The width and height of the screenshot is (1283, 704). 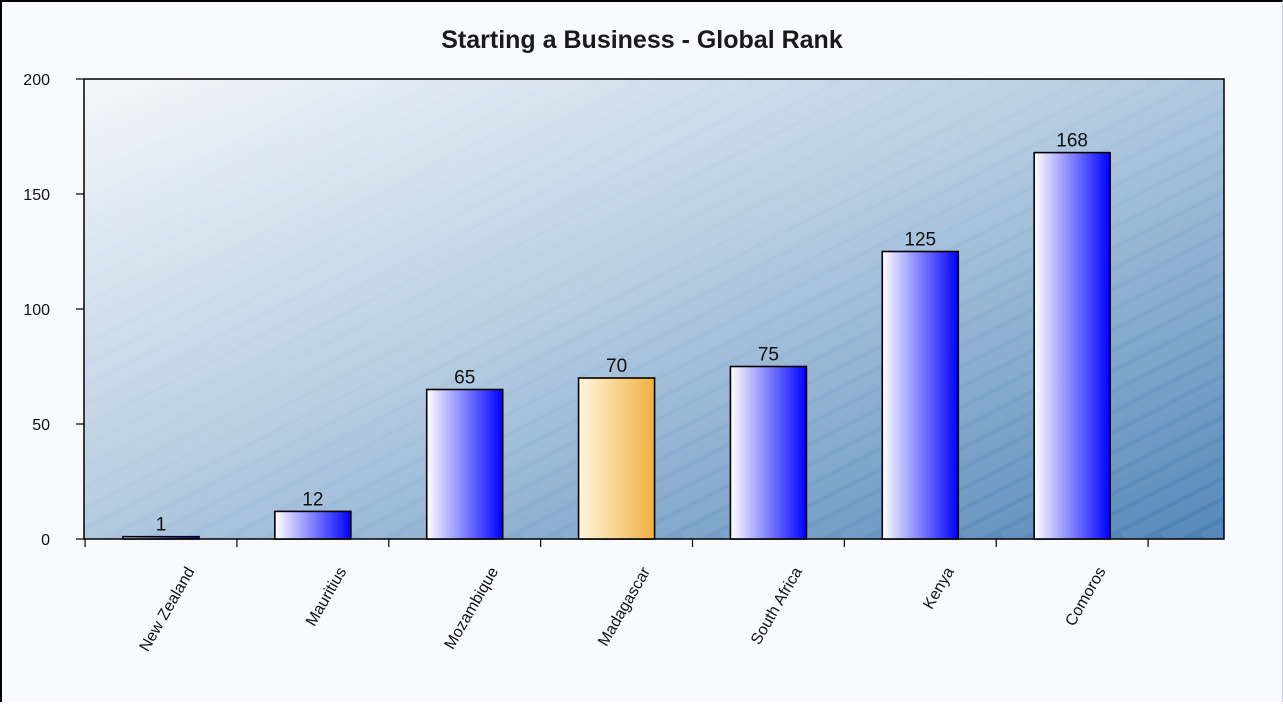 I want to click on y-tick-label: 50, so click(x=41, y=425).